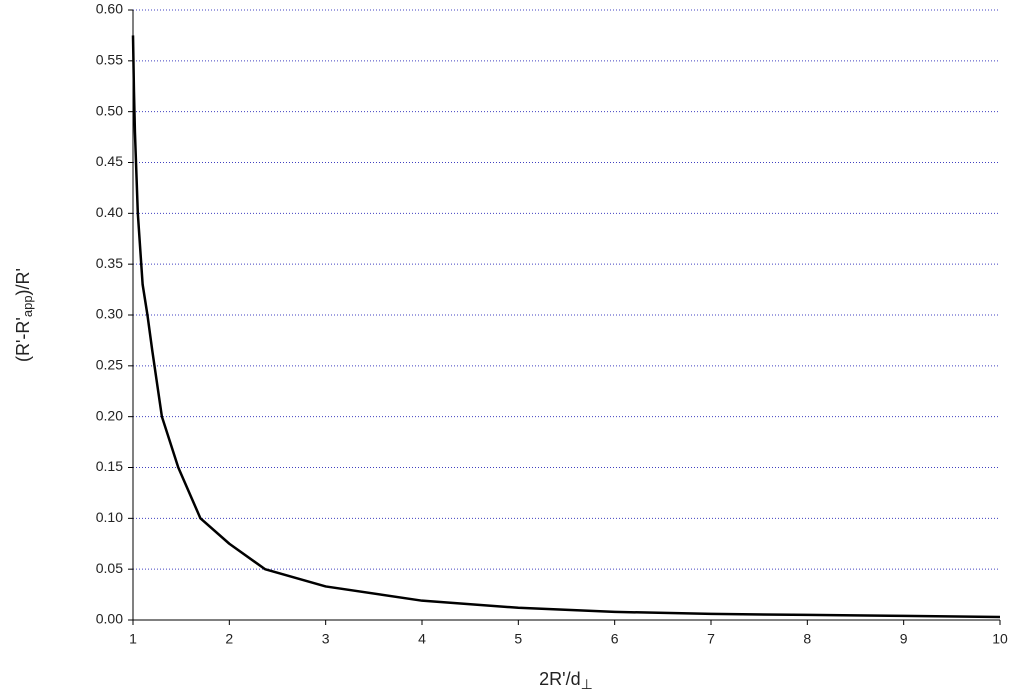 The width and height of the screenshot is (1012, 694). Describe the element at coordinates (109, 365) in the screenshot. I see `y-tick-label: 0.25` at that location.